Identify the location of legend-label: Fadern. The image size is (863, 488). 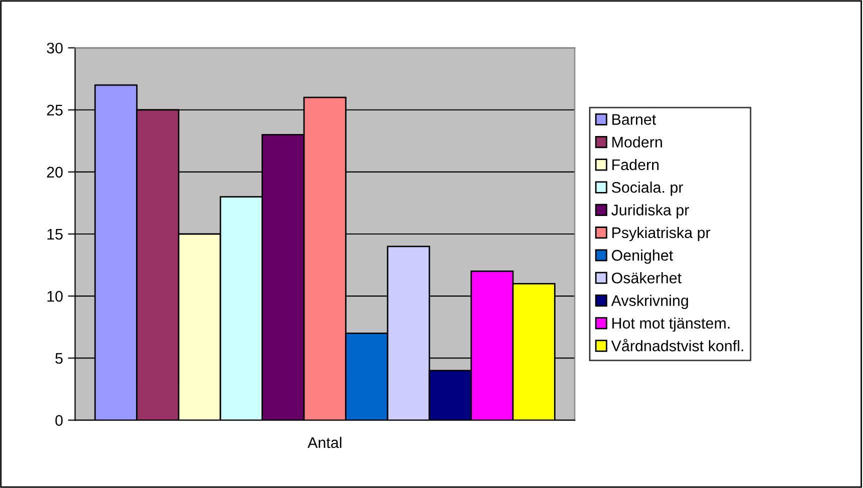
(635, 164).